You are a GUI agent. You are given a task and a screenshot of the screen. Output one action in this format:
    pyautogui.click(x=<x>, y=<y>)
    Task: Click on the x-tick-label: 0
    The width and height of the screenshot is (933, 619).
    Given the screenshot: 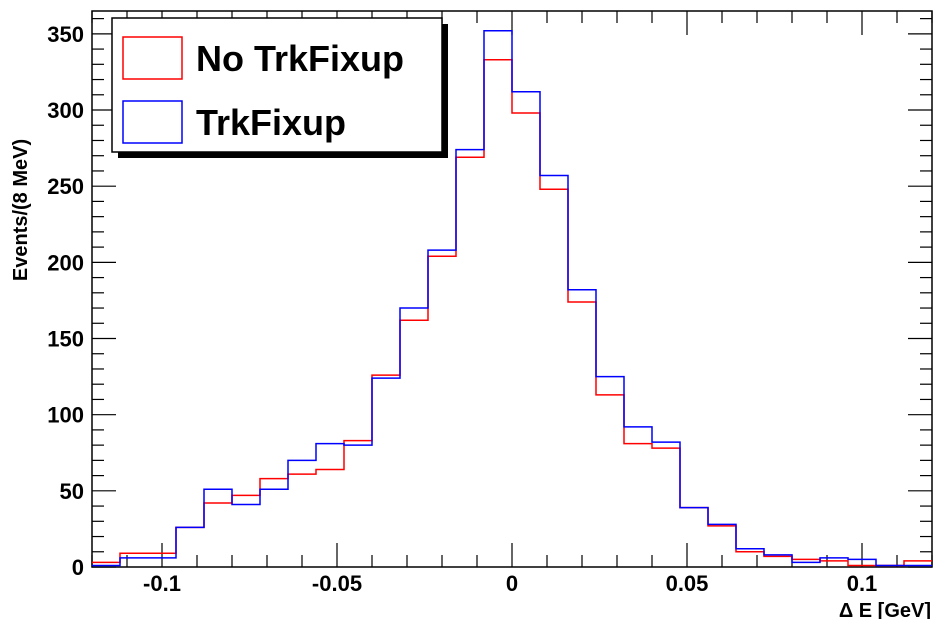 What is the action you would take?
    pyautogui.click(x=512, y=583)
    